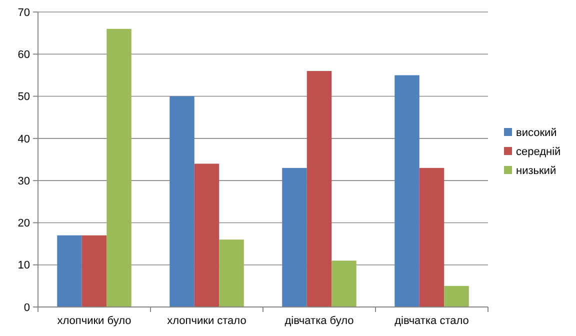 The image size is (576, 336). I want to click on y-tick-label: 50, so click(24, 97).